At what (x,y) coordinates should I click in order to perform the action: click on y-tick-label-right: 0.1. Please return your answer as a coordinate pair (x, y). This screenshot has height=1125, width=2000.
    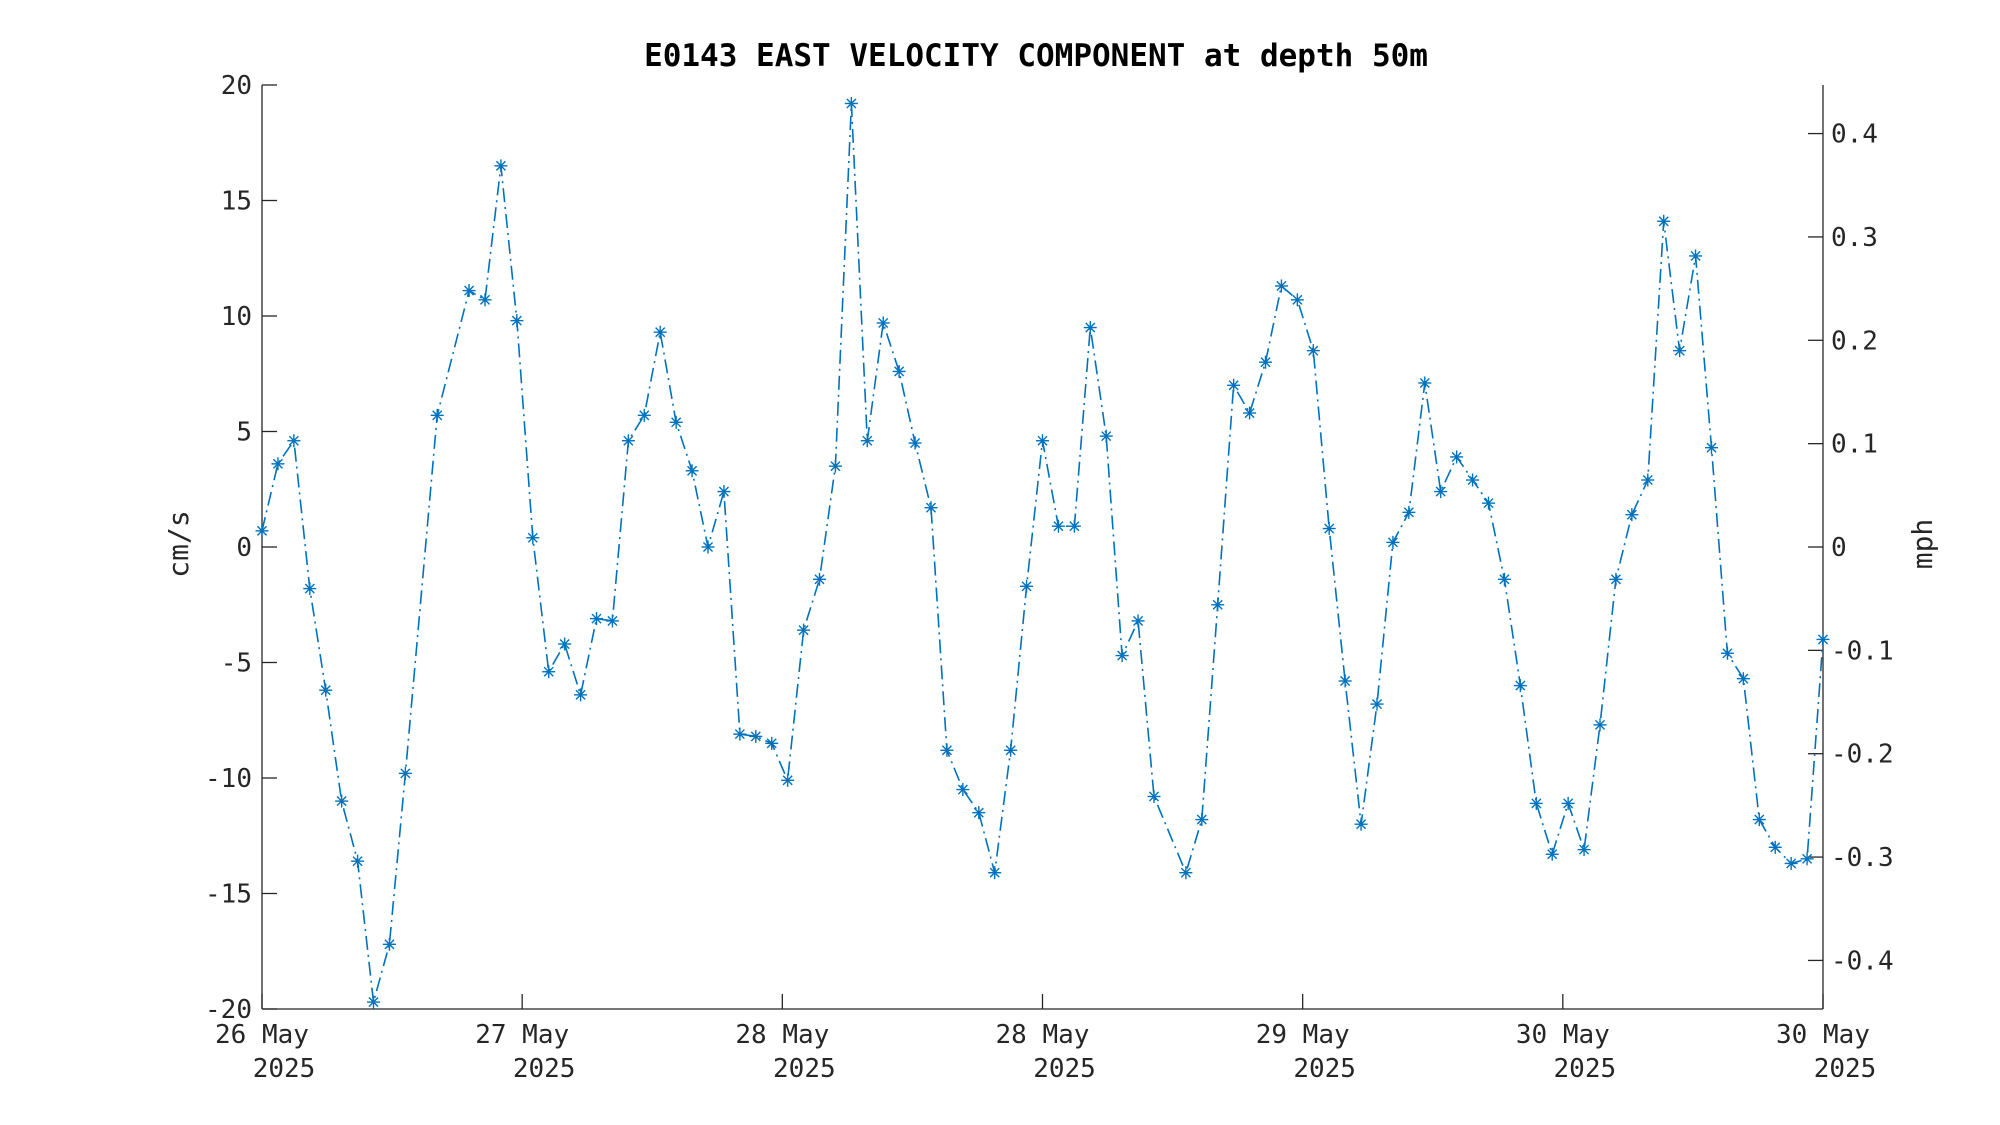
    Looking at the image, I should click on (1854, 445).